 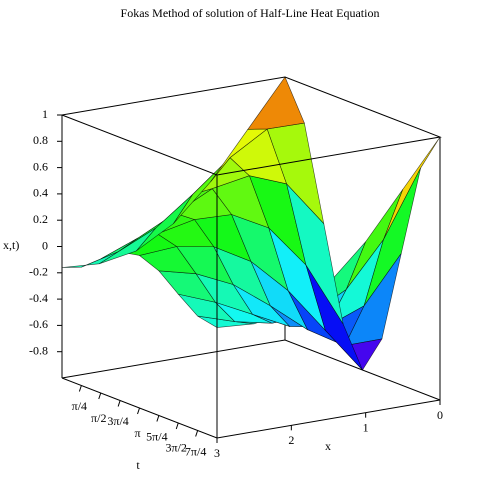 I want to click on z-tick-label: 0.6, so click(x=40, y=166).